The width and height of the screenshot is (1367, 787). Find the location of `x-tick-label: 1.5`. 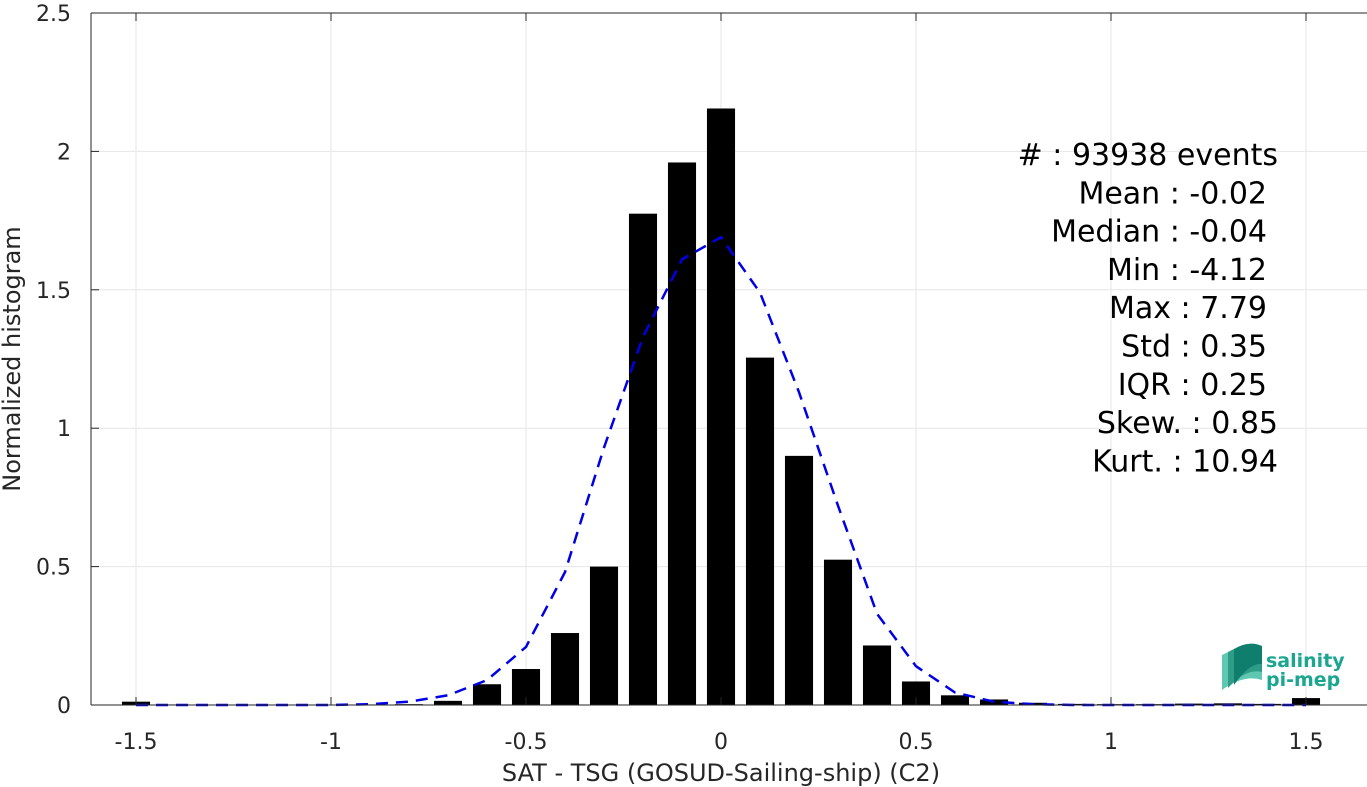

x-tick-label: 1.5 is located at coordinates (1306, 742).